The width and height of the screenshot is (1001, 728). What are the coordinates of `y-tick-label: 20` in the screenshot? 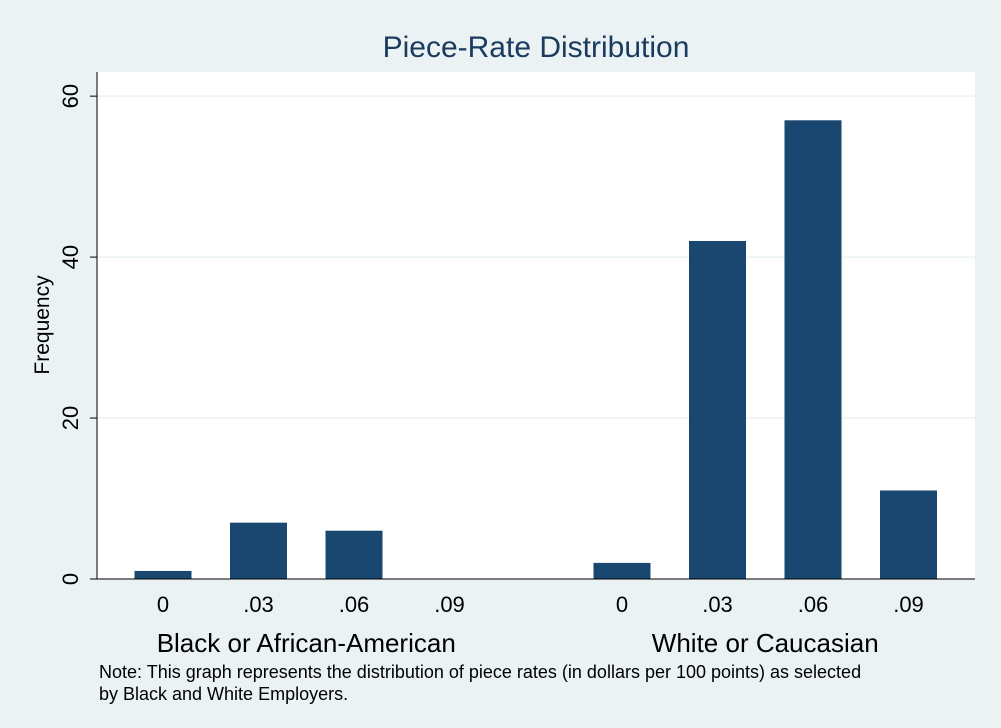 It's located at (70, 418).